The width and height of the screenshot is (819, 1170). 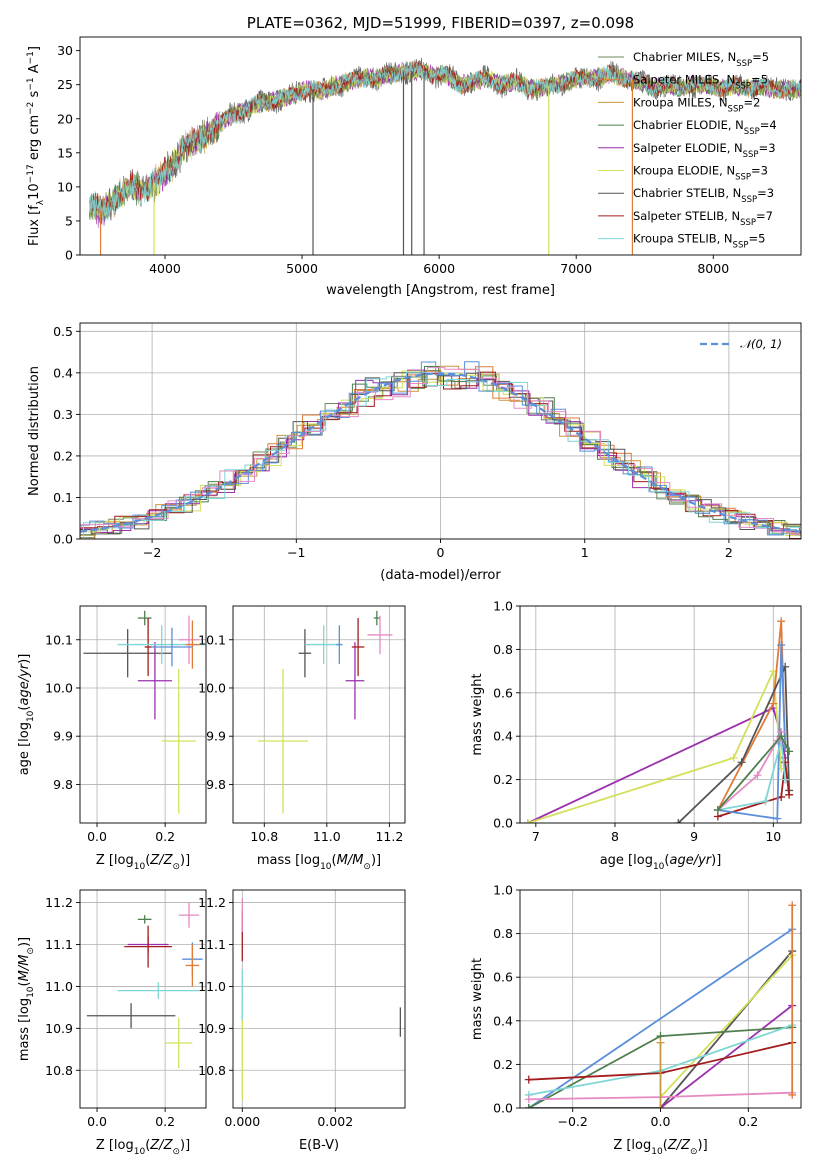 I want to click on x-tick-label: 8000, so click(x=713, y=268).